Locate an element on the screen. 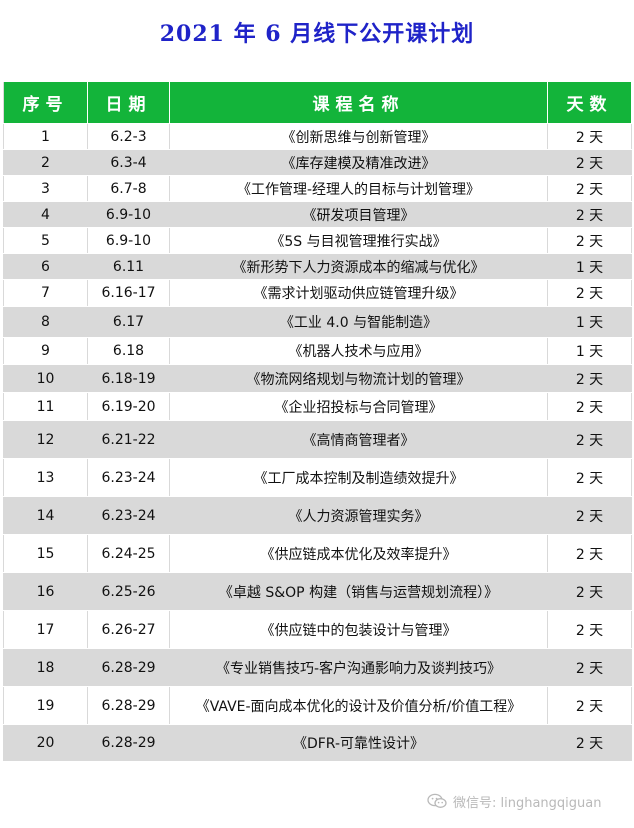 The width and height of the screenshot is (634, 828). table-row: 5 6.9-10 《5S 与目视管理推行实战》 2 天 is located at coordinates (317, 240).